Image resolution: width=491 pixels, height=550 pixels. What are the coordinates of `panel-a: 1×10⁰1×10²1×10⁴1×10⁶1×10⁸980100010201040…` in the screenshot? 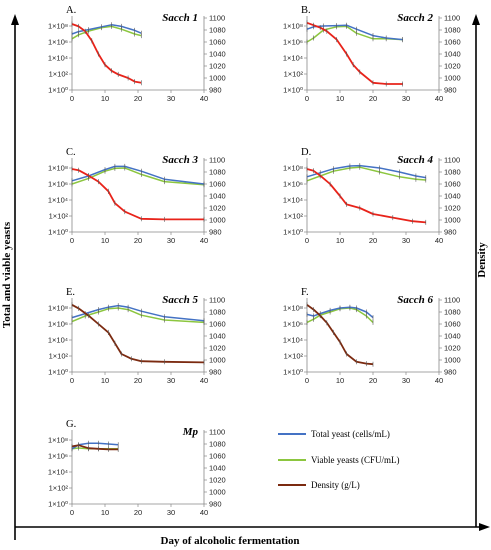 It's located at (137, 54).